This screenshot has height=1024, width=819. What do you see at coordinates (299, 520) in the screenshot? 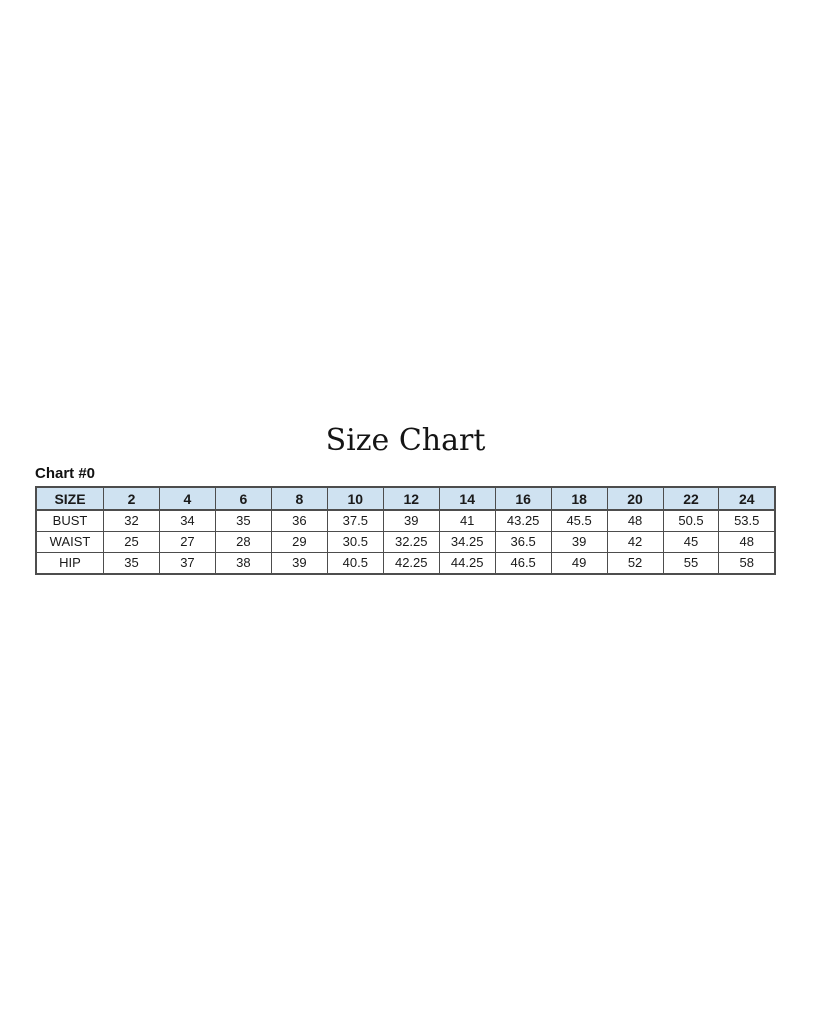
I see `cell-bust-size-8: 36` at bounding box center [299, 520].